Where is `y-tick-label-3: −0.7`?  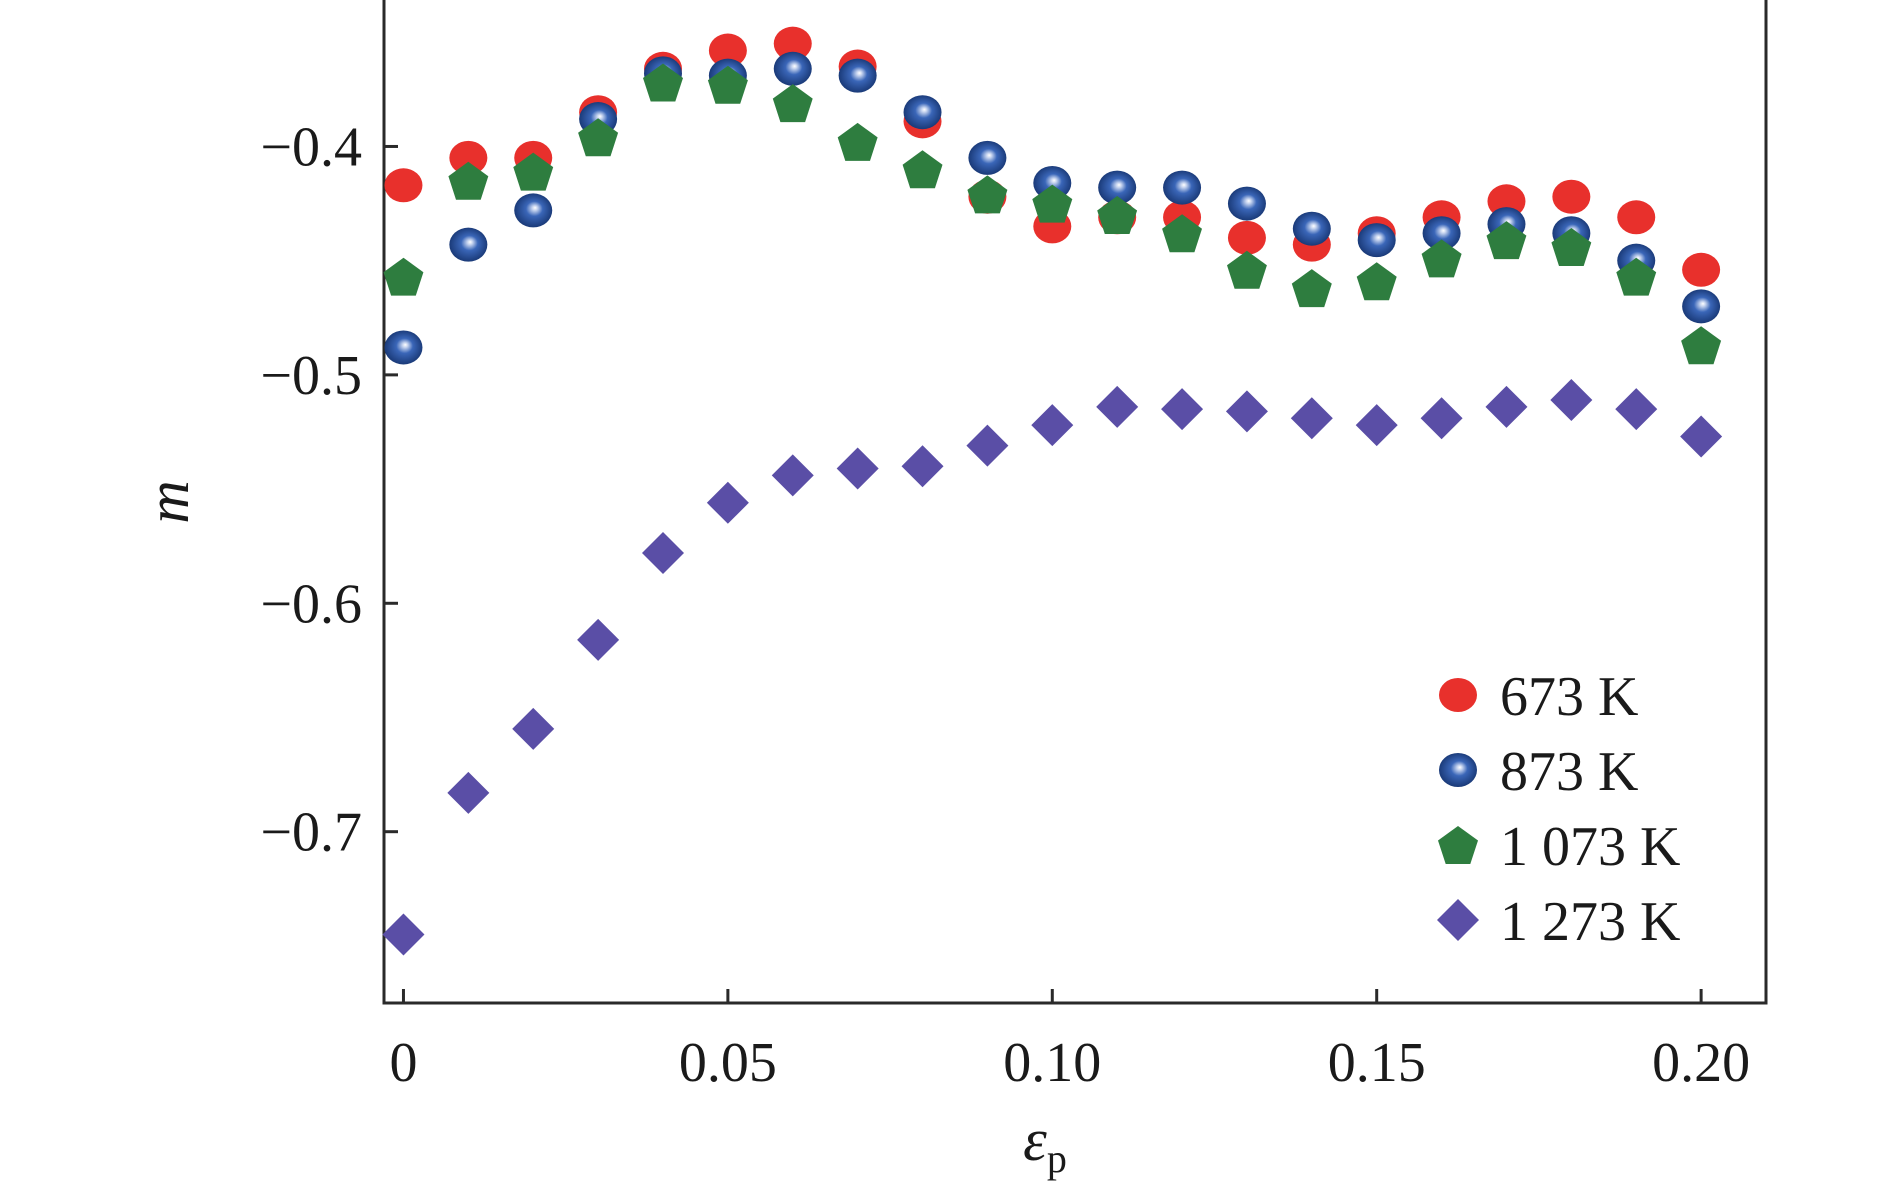
y-tick-label-3: −0.7 is located at coordinates (311, 833).